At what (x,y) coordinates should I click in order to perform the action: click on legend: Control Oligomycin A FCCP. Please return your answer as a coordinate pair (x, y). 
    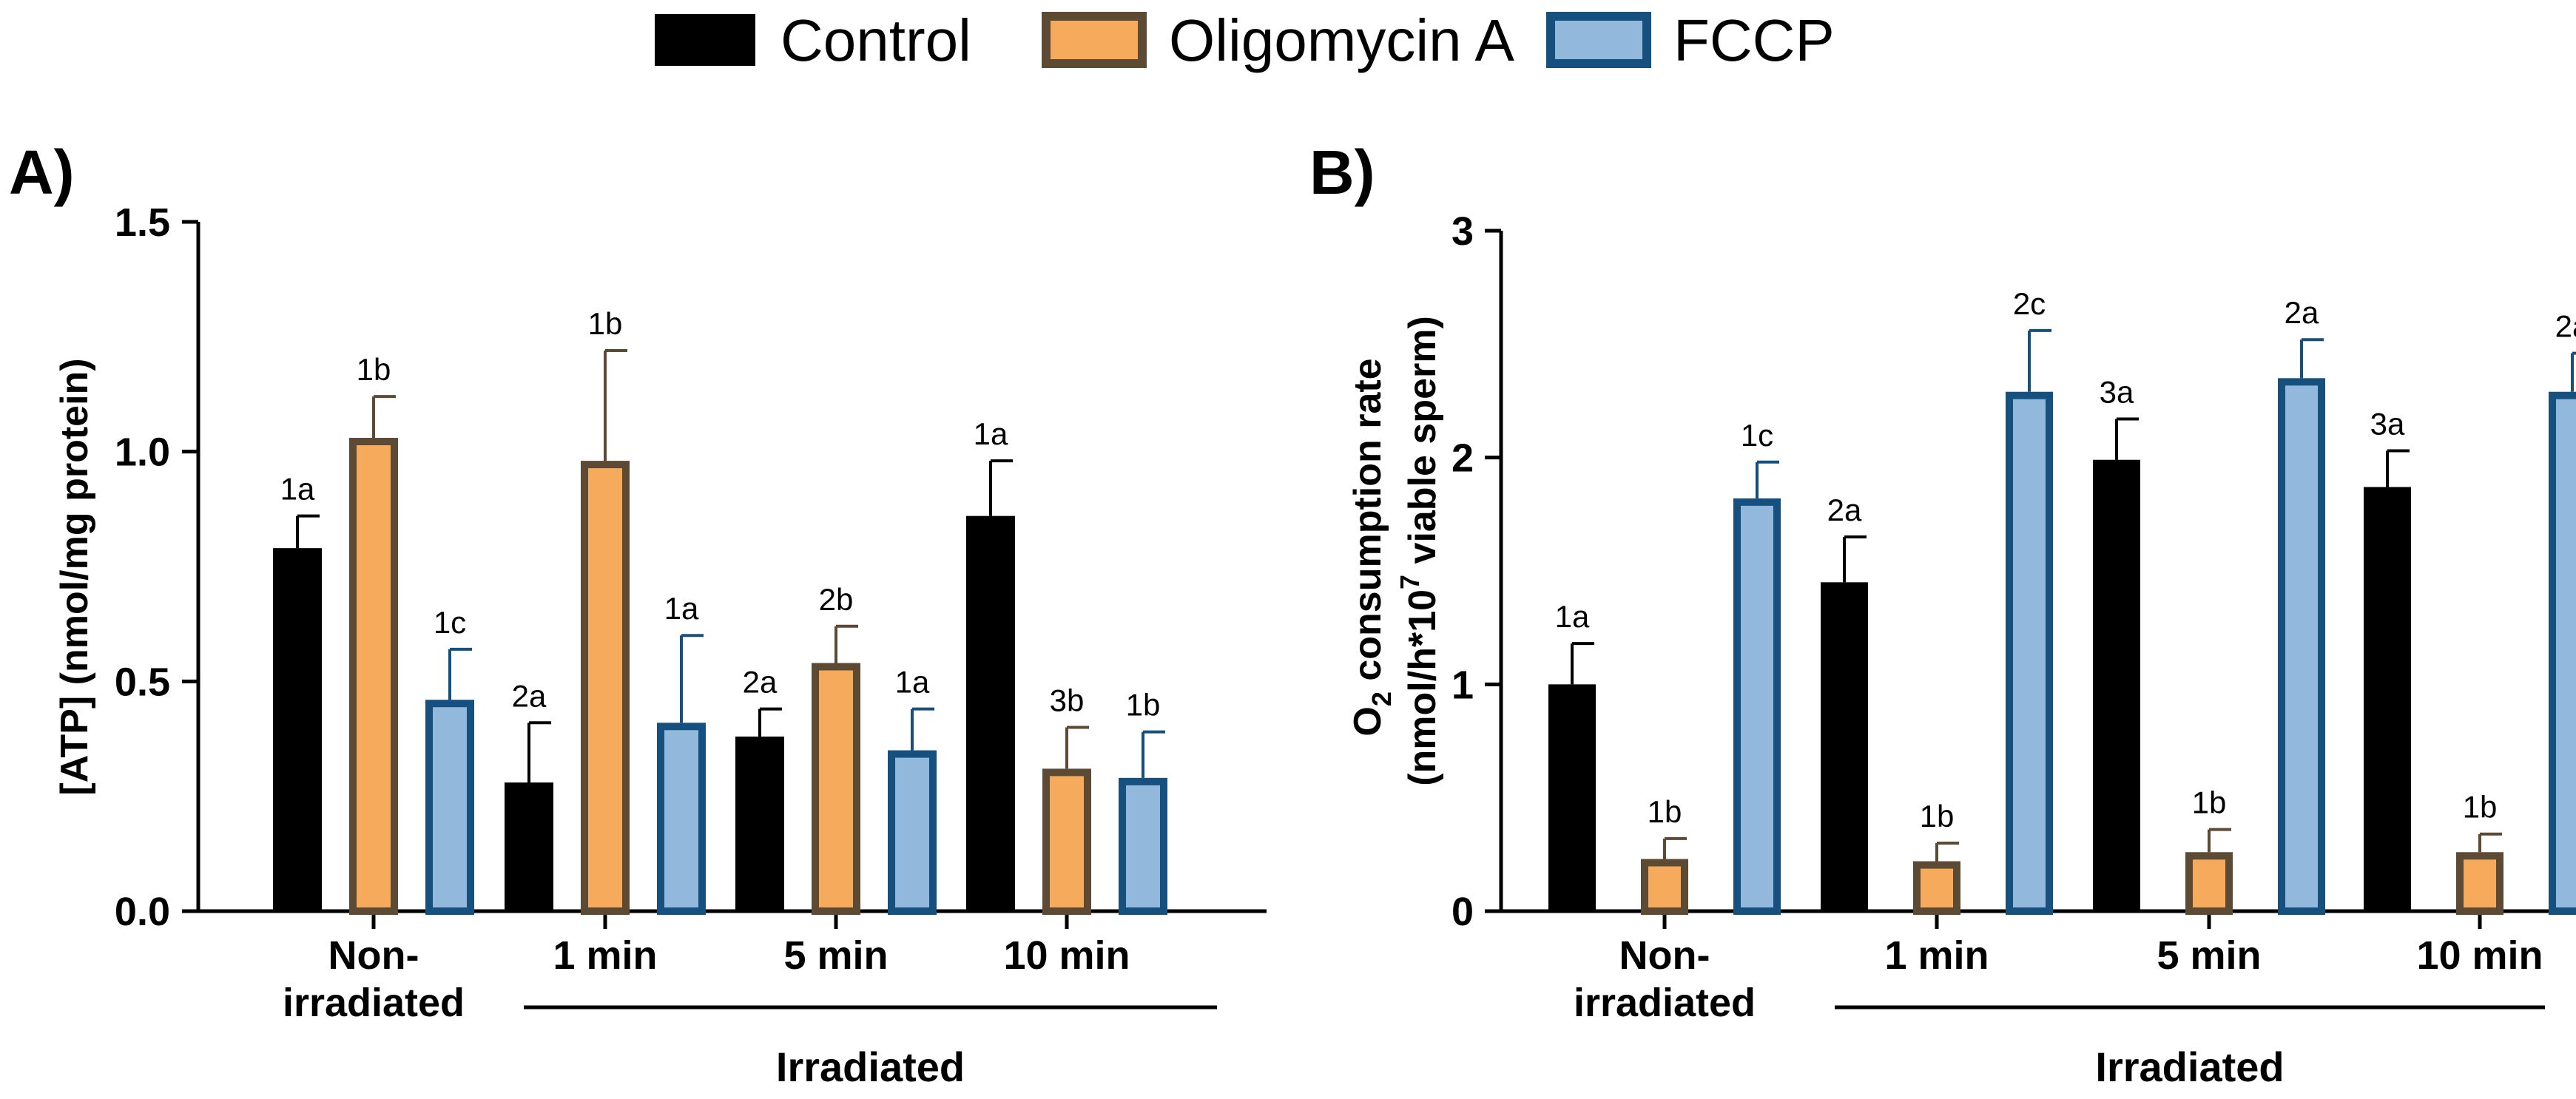
    Looking at the image, I should click on (1245, 40).